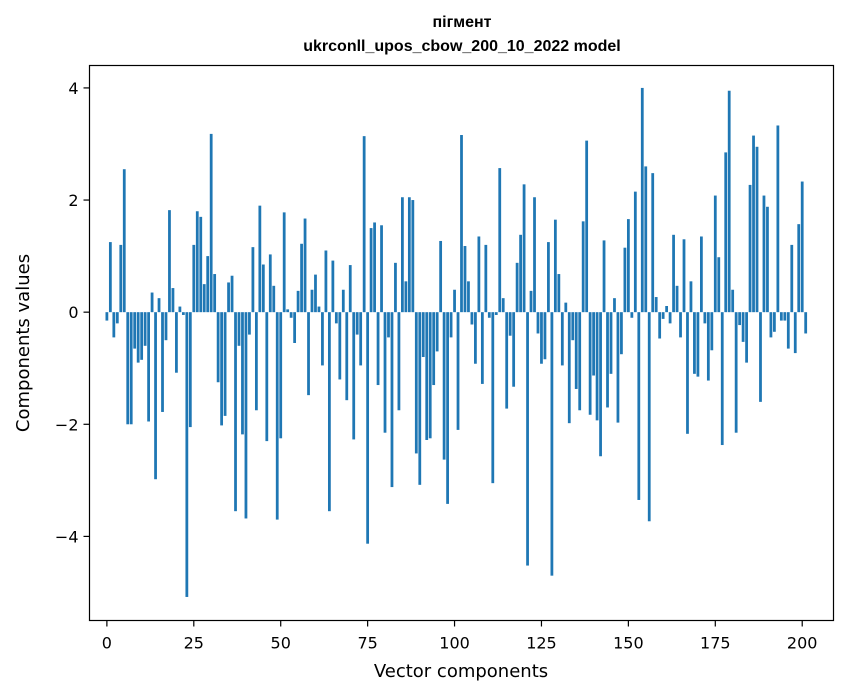  I want to click on chart-subtitle: ukrconll_upos_cbow_200_10_2022 model, so click(461, 46).